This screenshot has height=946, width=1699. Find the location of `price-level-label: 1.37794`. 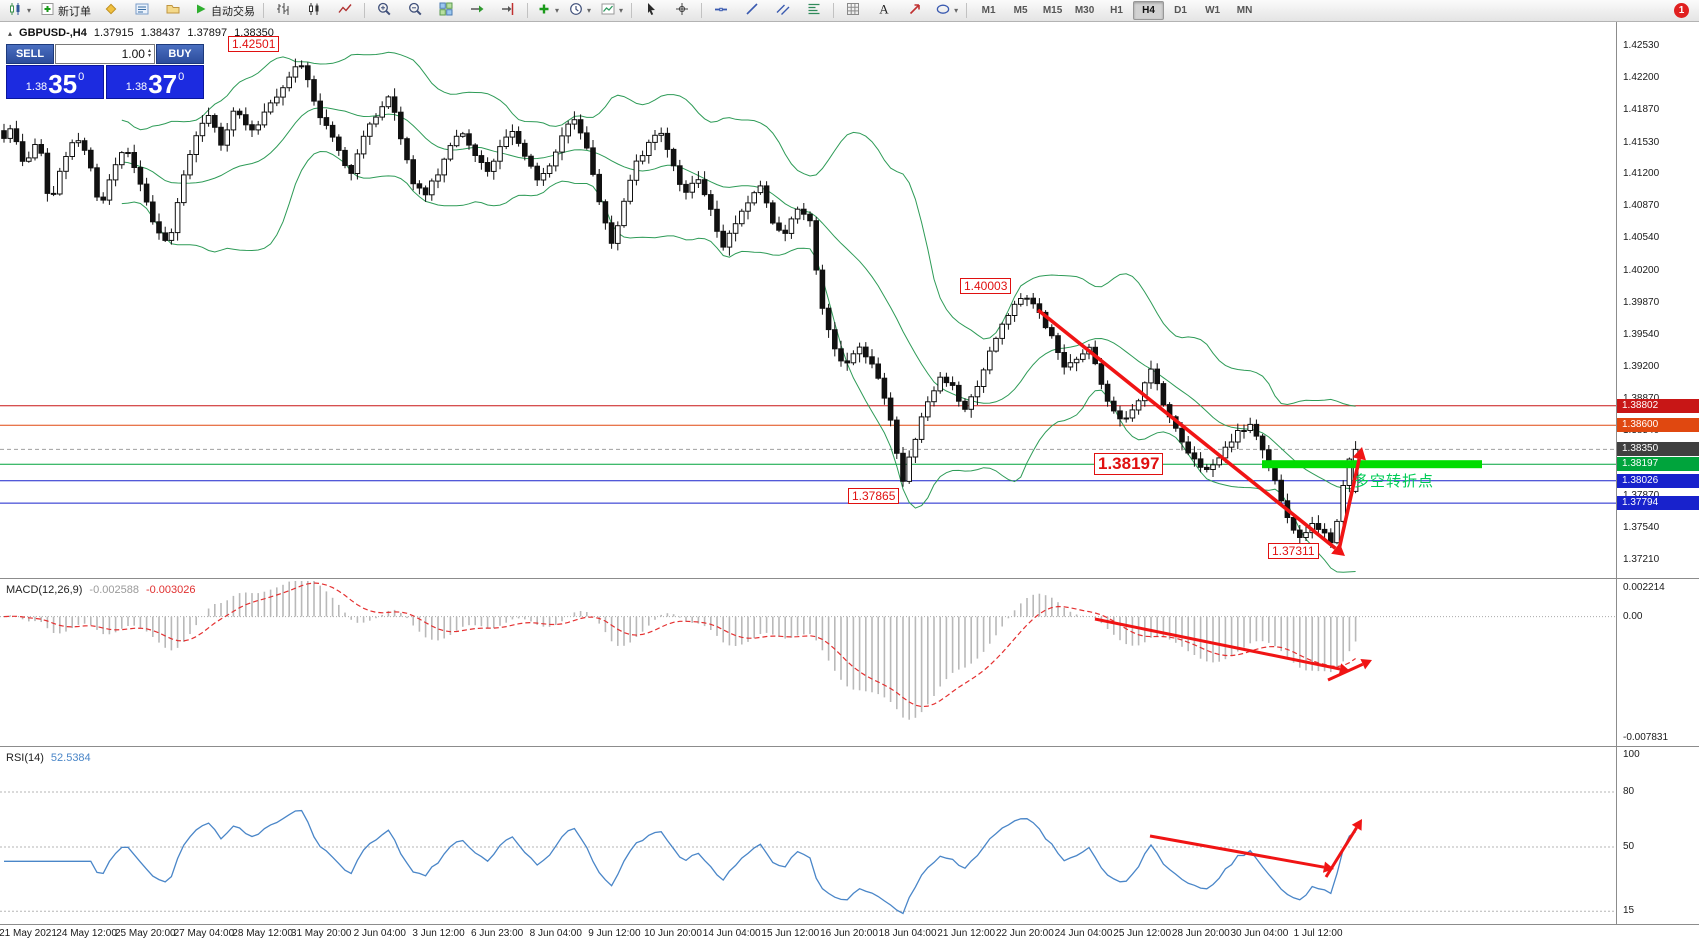

price-level-label: 1.37794 is located at coordinates (1658, 503).